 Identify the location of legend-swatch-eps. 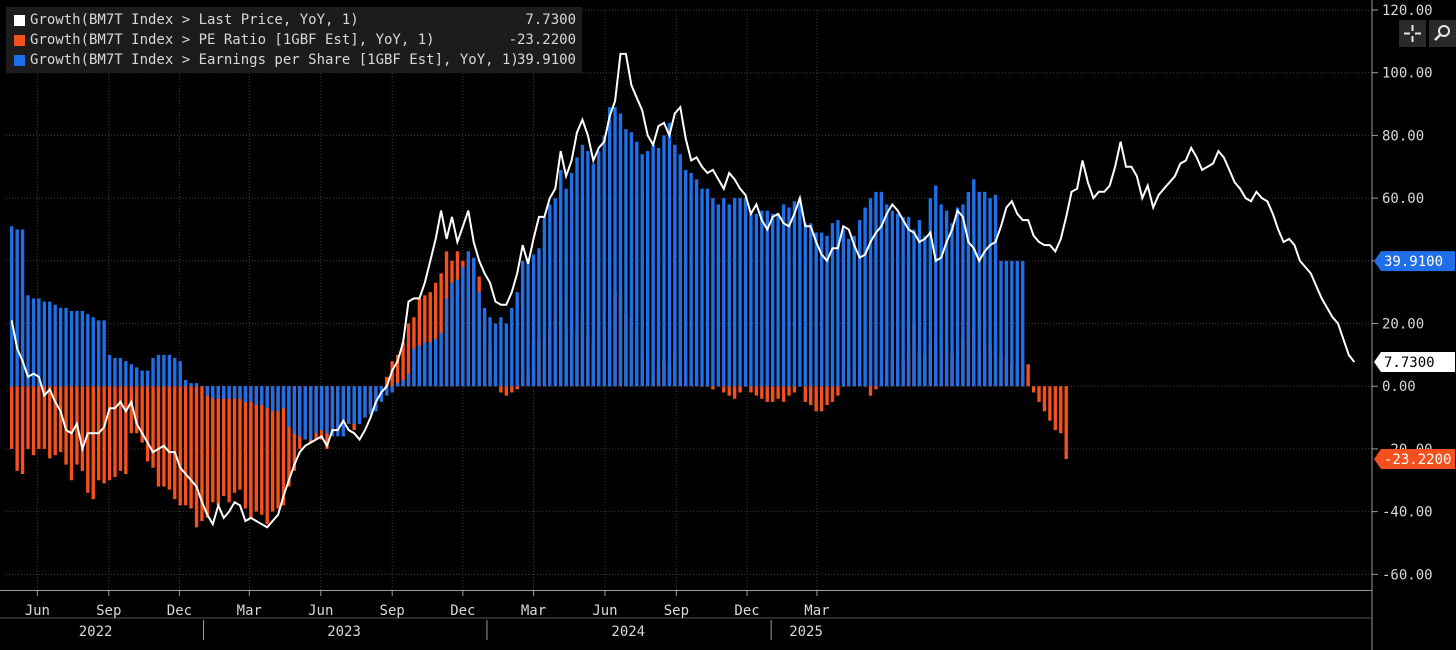
(19, 60).